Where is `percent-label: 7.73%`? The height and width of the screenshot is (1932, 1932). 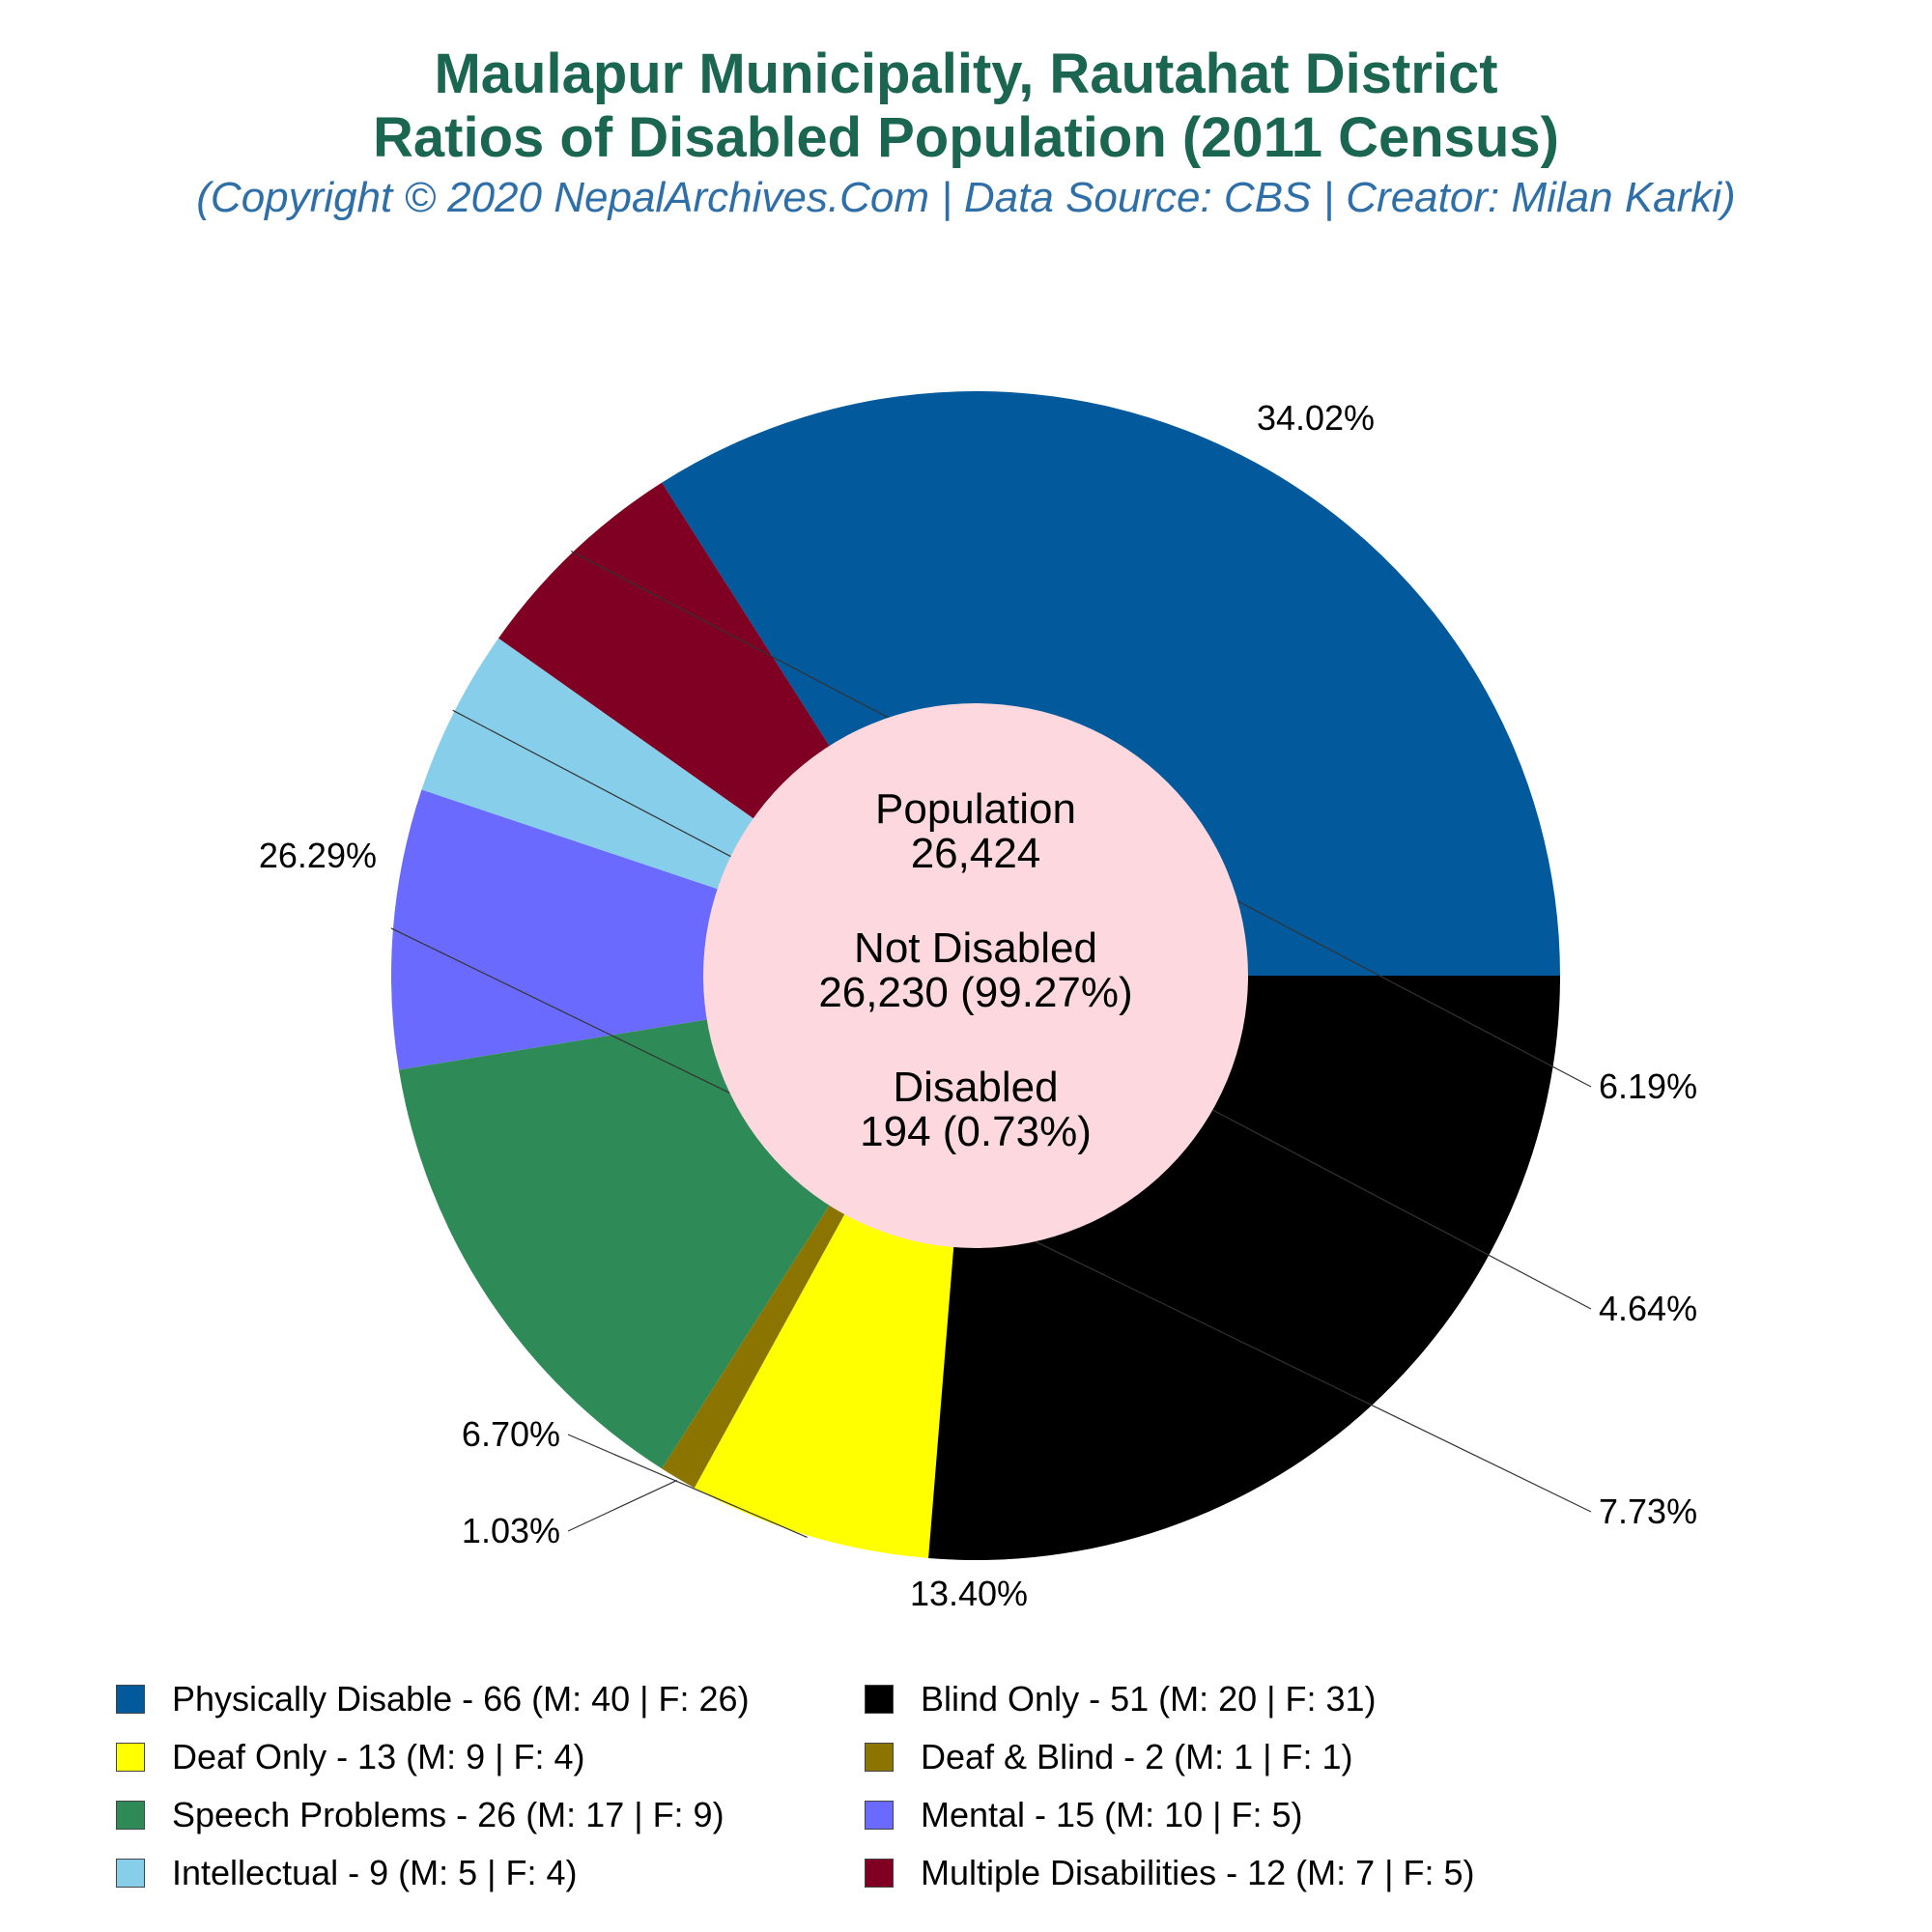
percent-label: 7.73% is located at coordinates (1648, 1511).